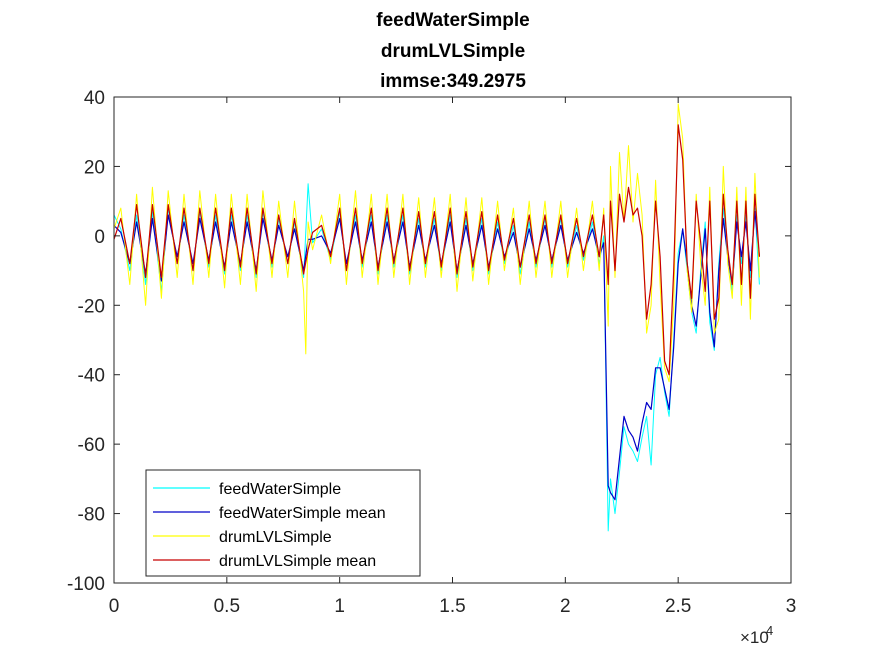 This screenshot has height=656, width=875. Describe the element at coordinates (302, 513) in the screenshot. I see `legend-label-2: feedWaterSimple mean` at that location.